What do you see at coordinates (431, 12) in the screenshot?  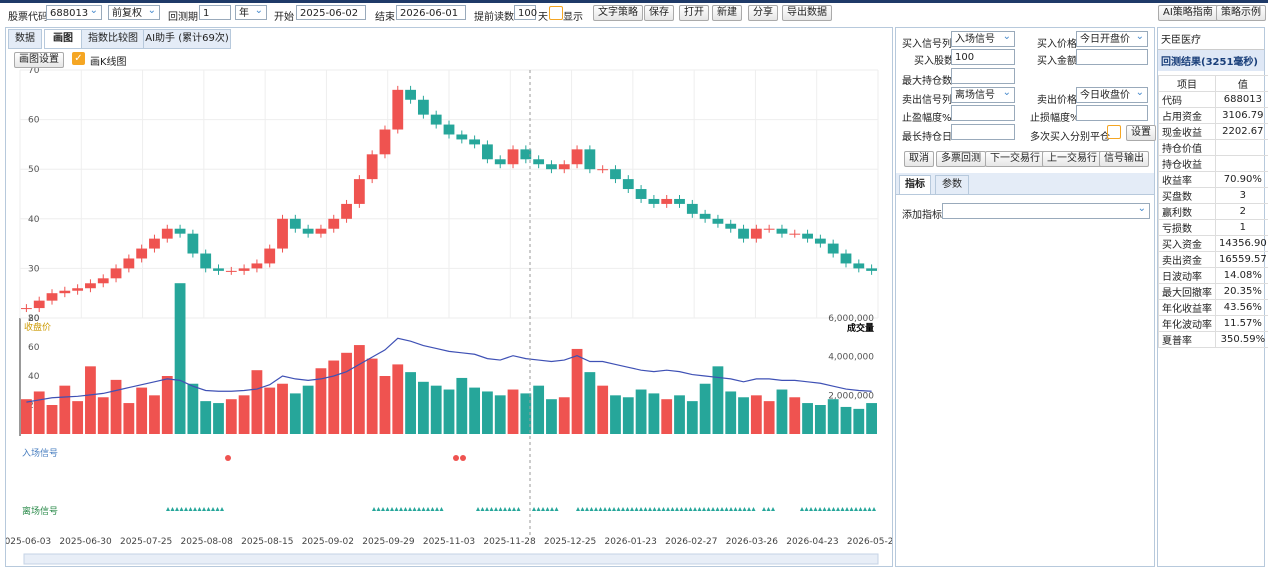 I see `input: 2026-06-01` at bounding box center [431, 12].